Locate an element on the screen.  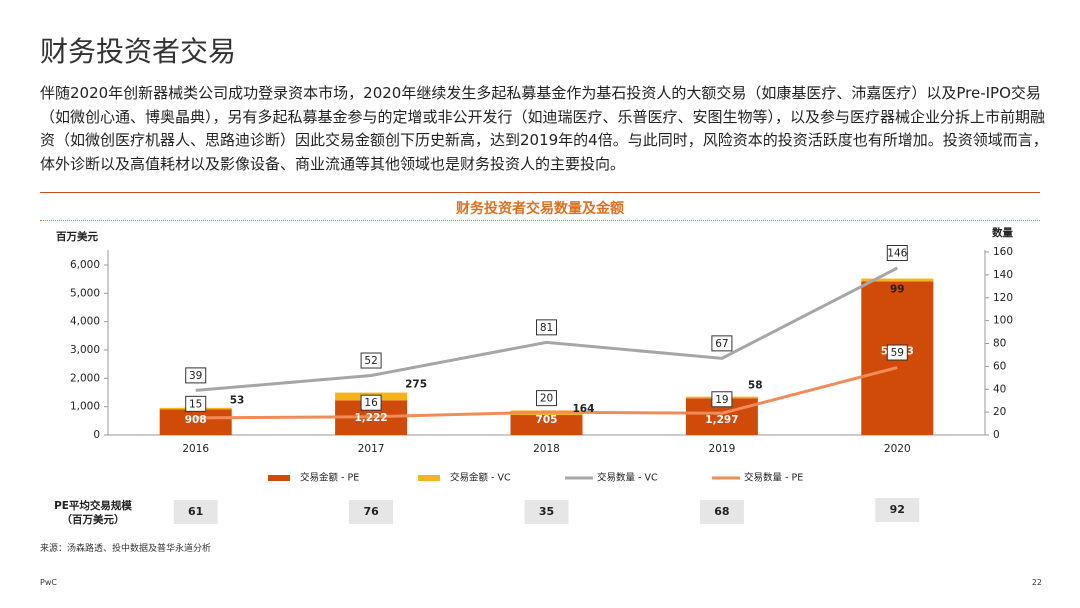
chart-title: 财务投资者交易数量及金额 is located at coordinates (540, 209).